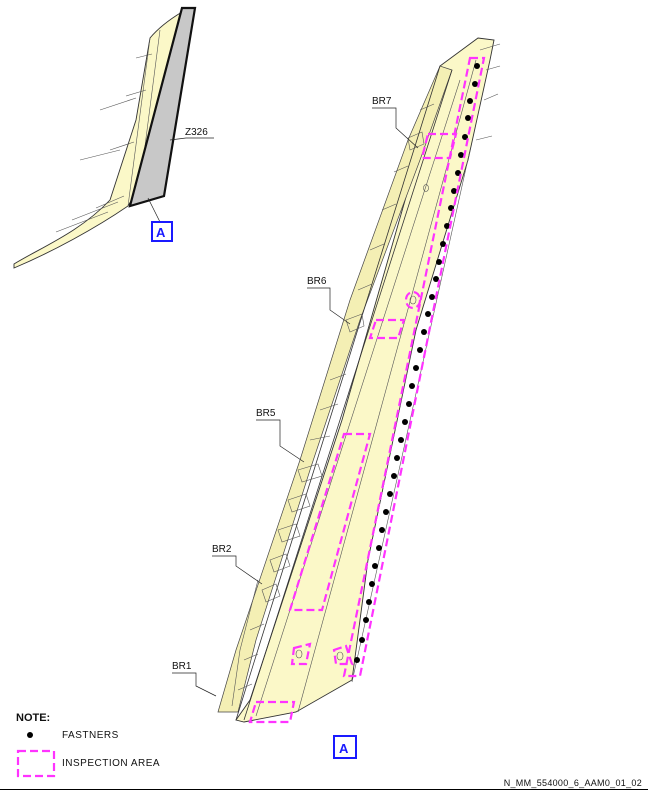  Describe the element at coordinates (36, 763) in the screenshot. I see `legend-inspection-symbol` at that location.